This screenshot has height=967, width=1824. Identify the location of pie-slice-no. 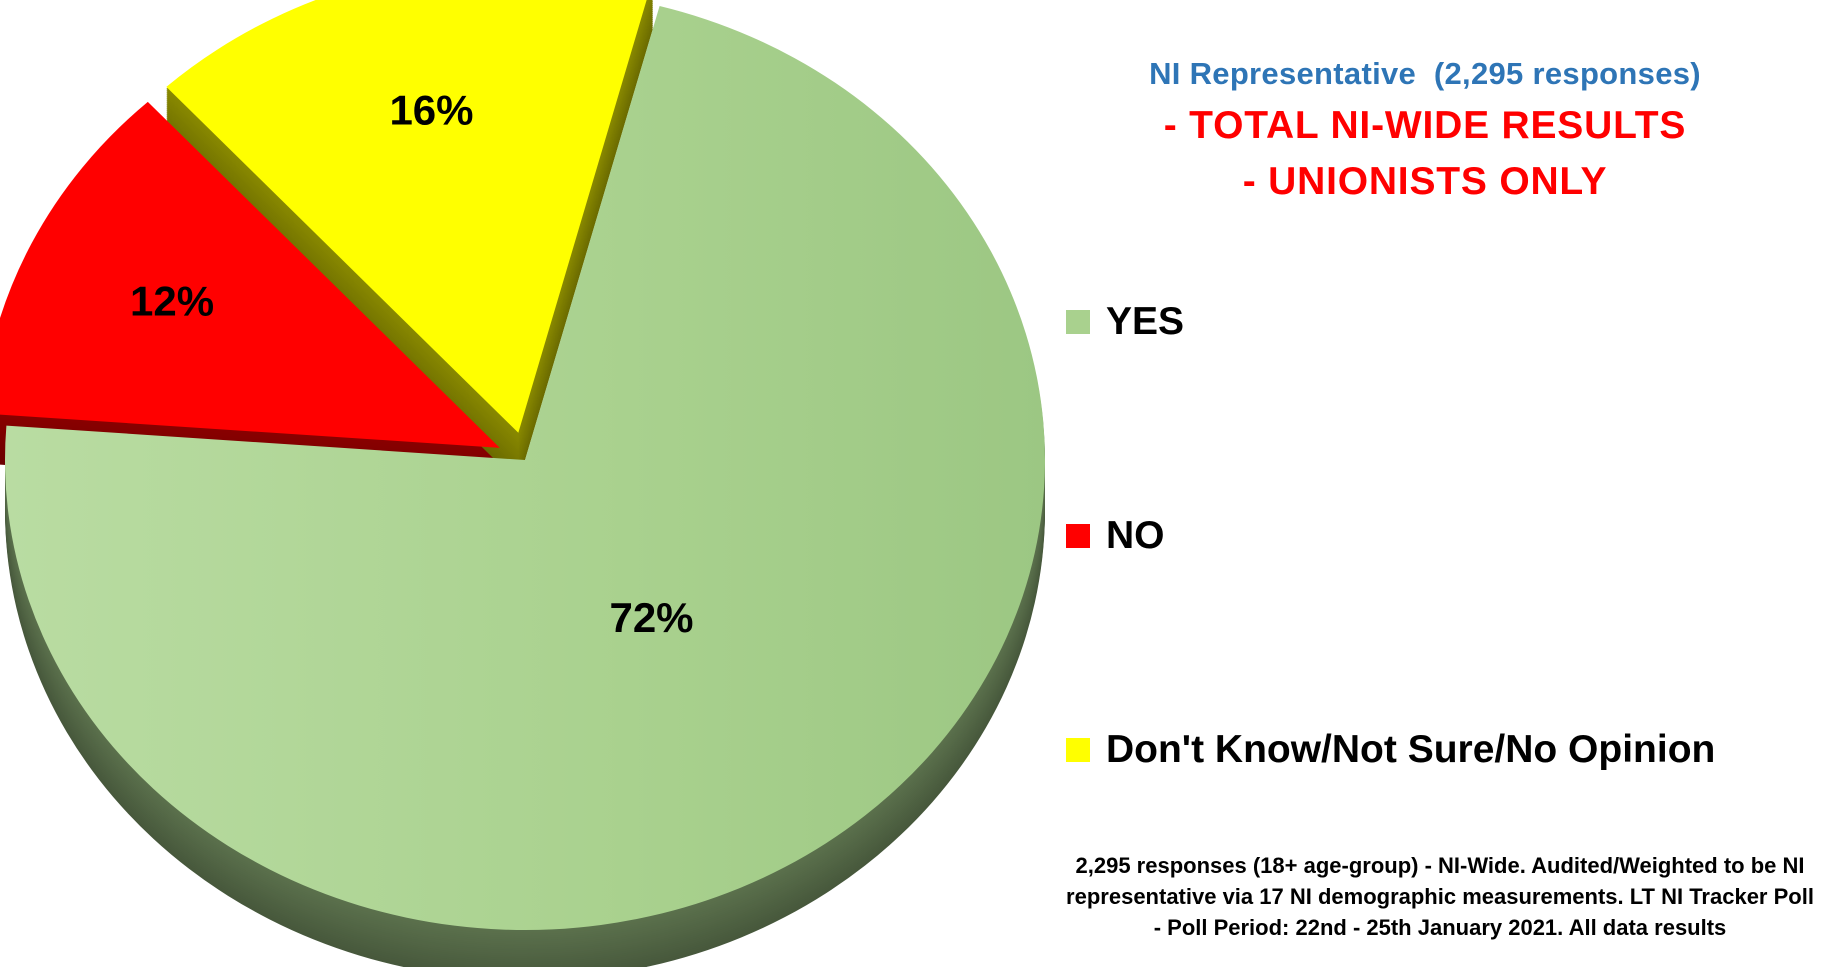
(250, 274).